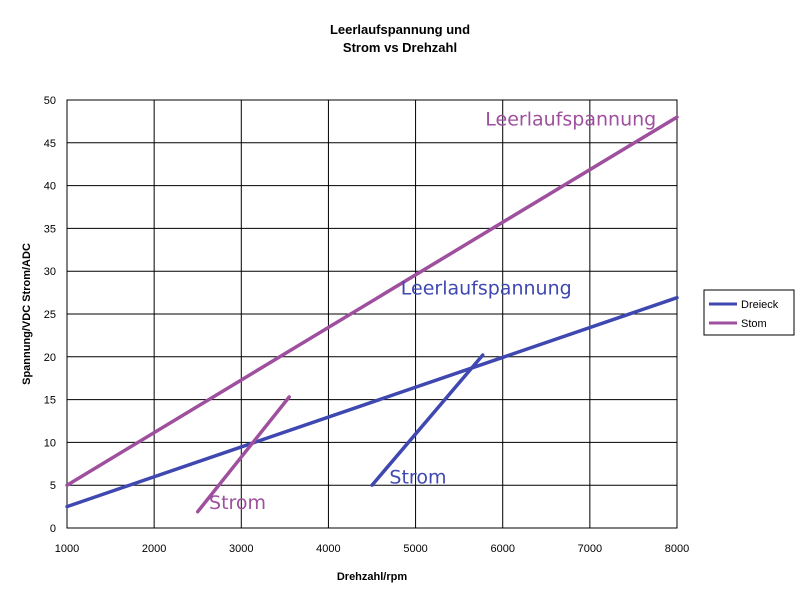 This screenshot has width=800, height=593. What do you see at coordinates (328, 549) in the screenshot?
I see `x-tick-label: 4000` at bounding box center [328, 549].